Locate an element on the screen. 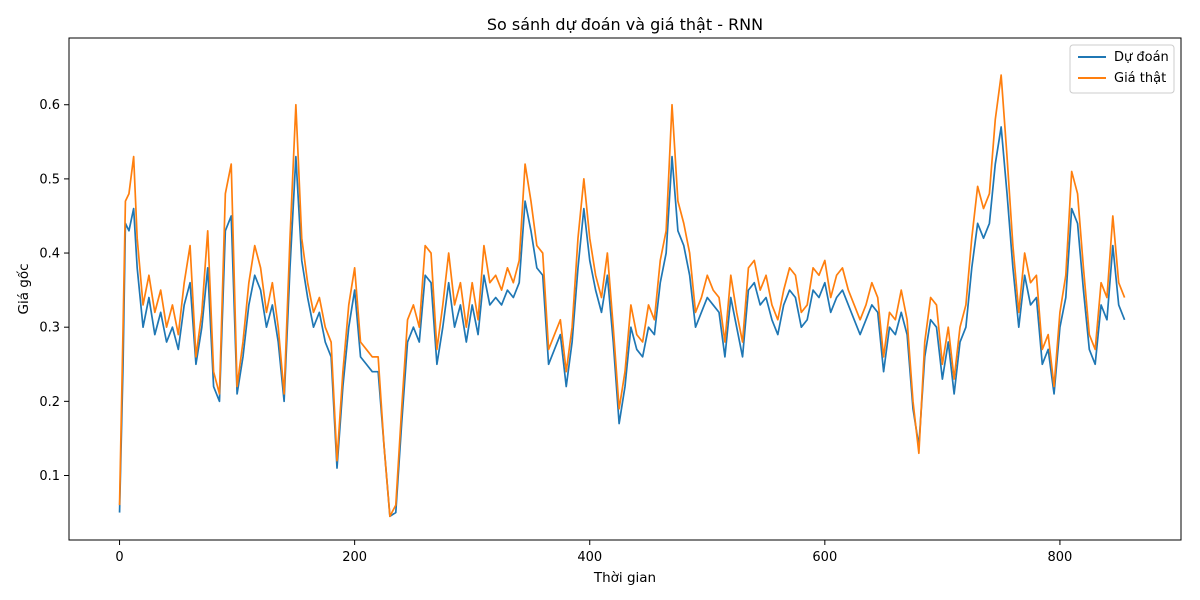 This screenshot has width=1200, height=600. y-tick-label: 0.4 is located at coordinates (49, 254).